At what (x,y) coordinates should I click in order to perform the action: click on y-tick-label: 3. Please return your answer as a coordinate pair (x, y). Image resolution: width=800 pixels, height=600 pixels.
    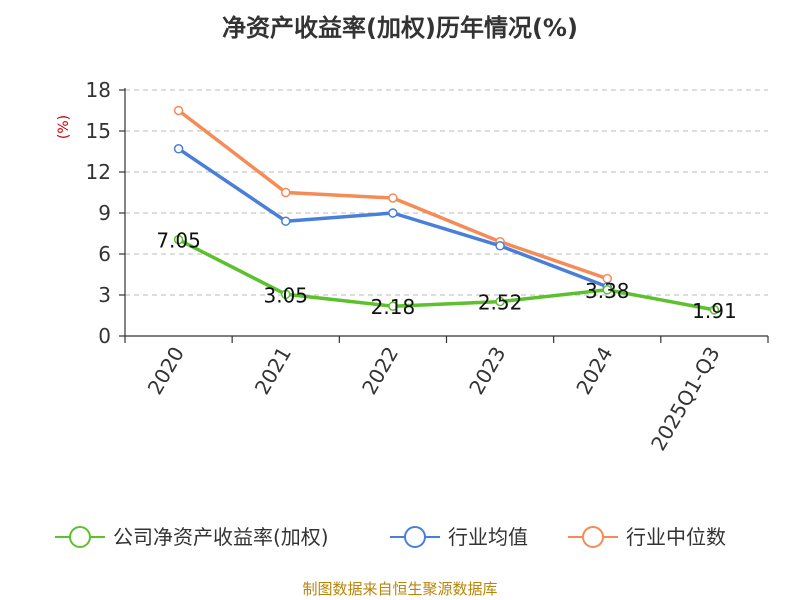
    Looking at the image, I should click on (104, 295).